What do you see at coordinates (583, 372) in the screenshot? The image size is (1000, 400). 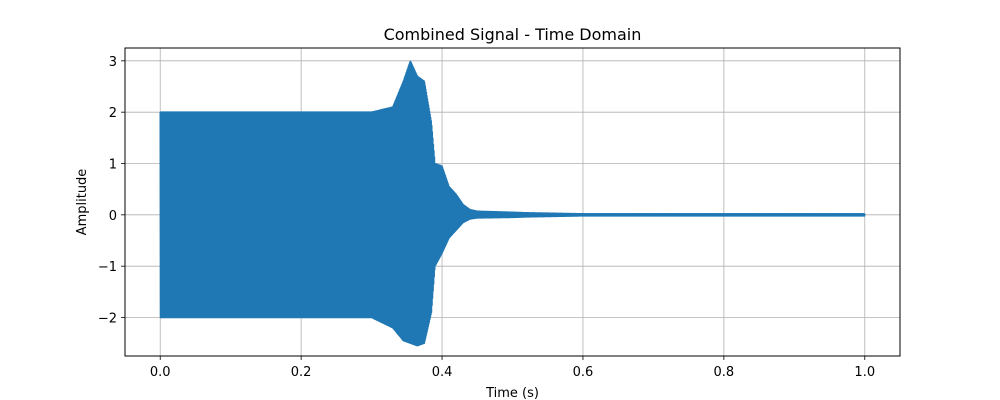 I see `x-tick-label: 0.6` at bounding box center [583, 372].